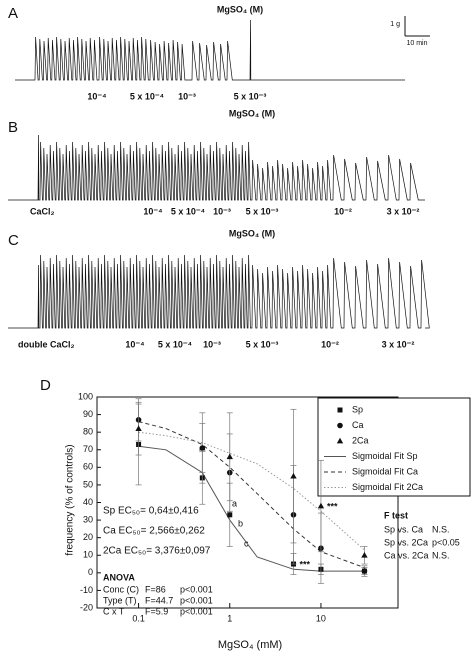 This screenshot has width=474, height=655. What do you see at coordinates (42, 211) in the screenshot?
I see `start-label: CaCl₂` at bounding box center [42, 211].